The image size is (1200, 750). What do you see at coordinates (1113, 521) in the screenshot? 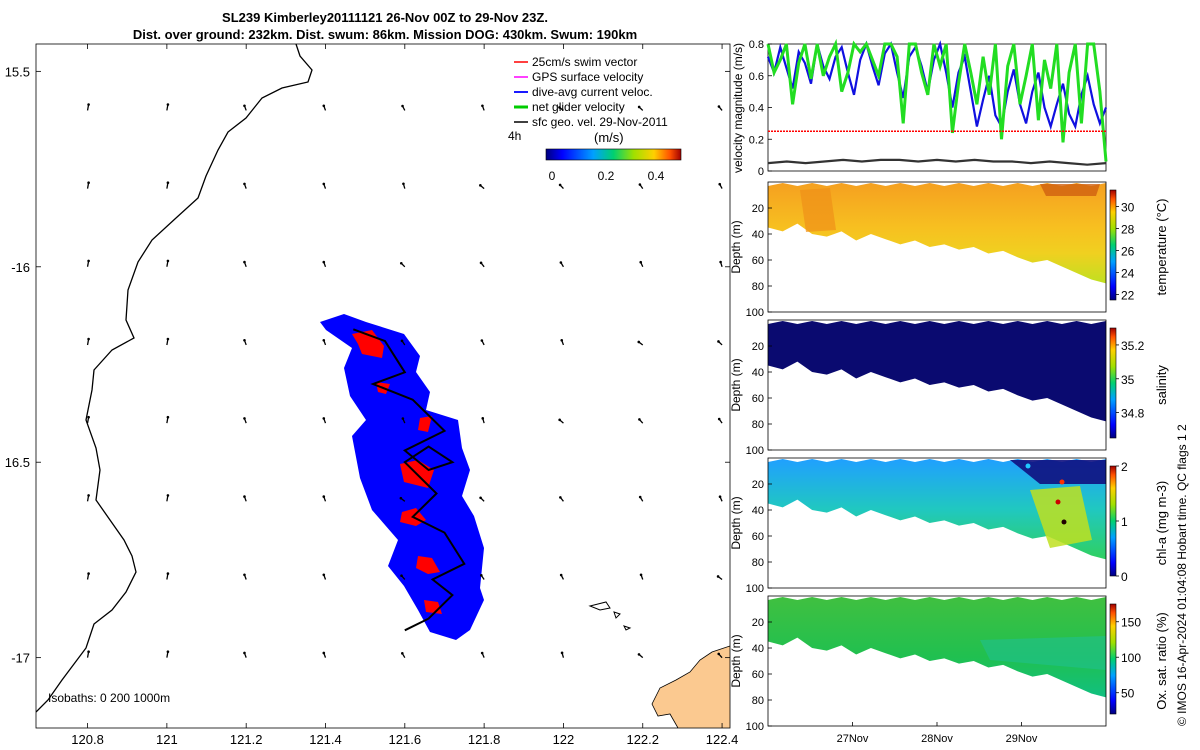
I see `section-colorbar` at bounding box center [1113, 521].